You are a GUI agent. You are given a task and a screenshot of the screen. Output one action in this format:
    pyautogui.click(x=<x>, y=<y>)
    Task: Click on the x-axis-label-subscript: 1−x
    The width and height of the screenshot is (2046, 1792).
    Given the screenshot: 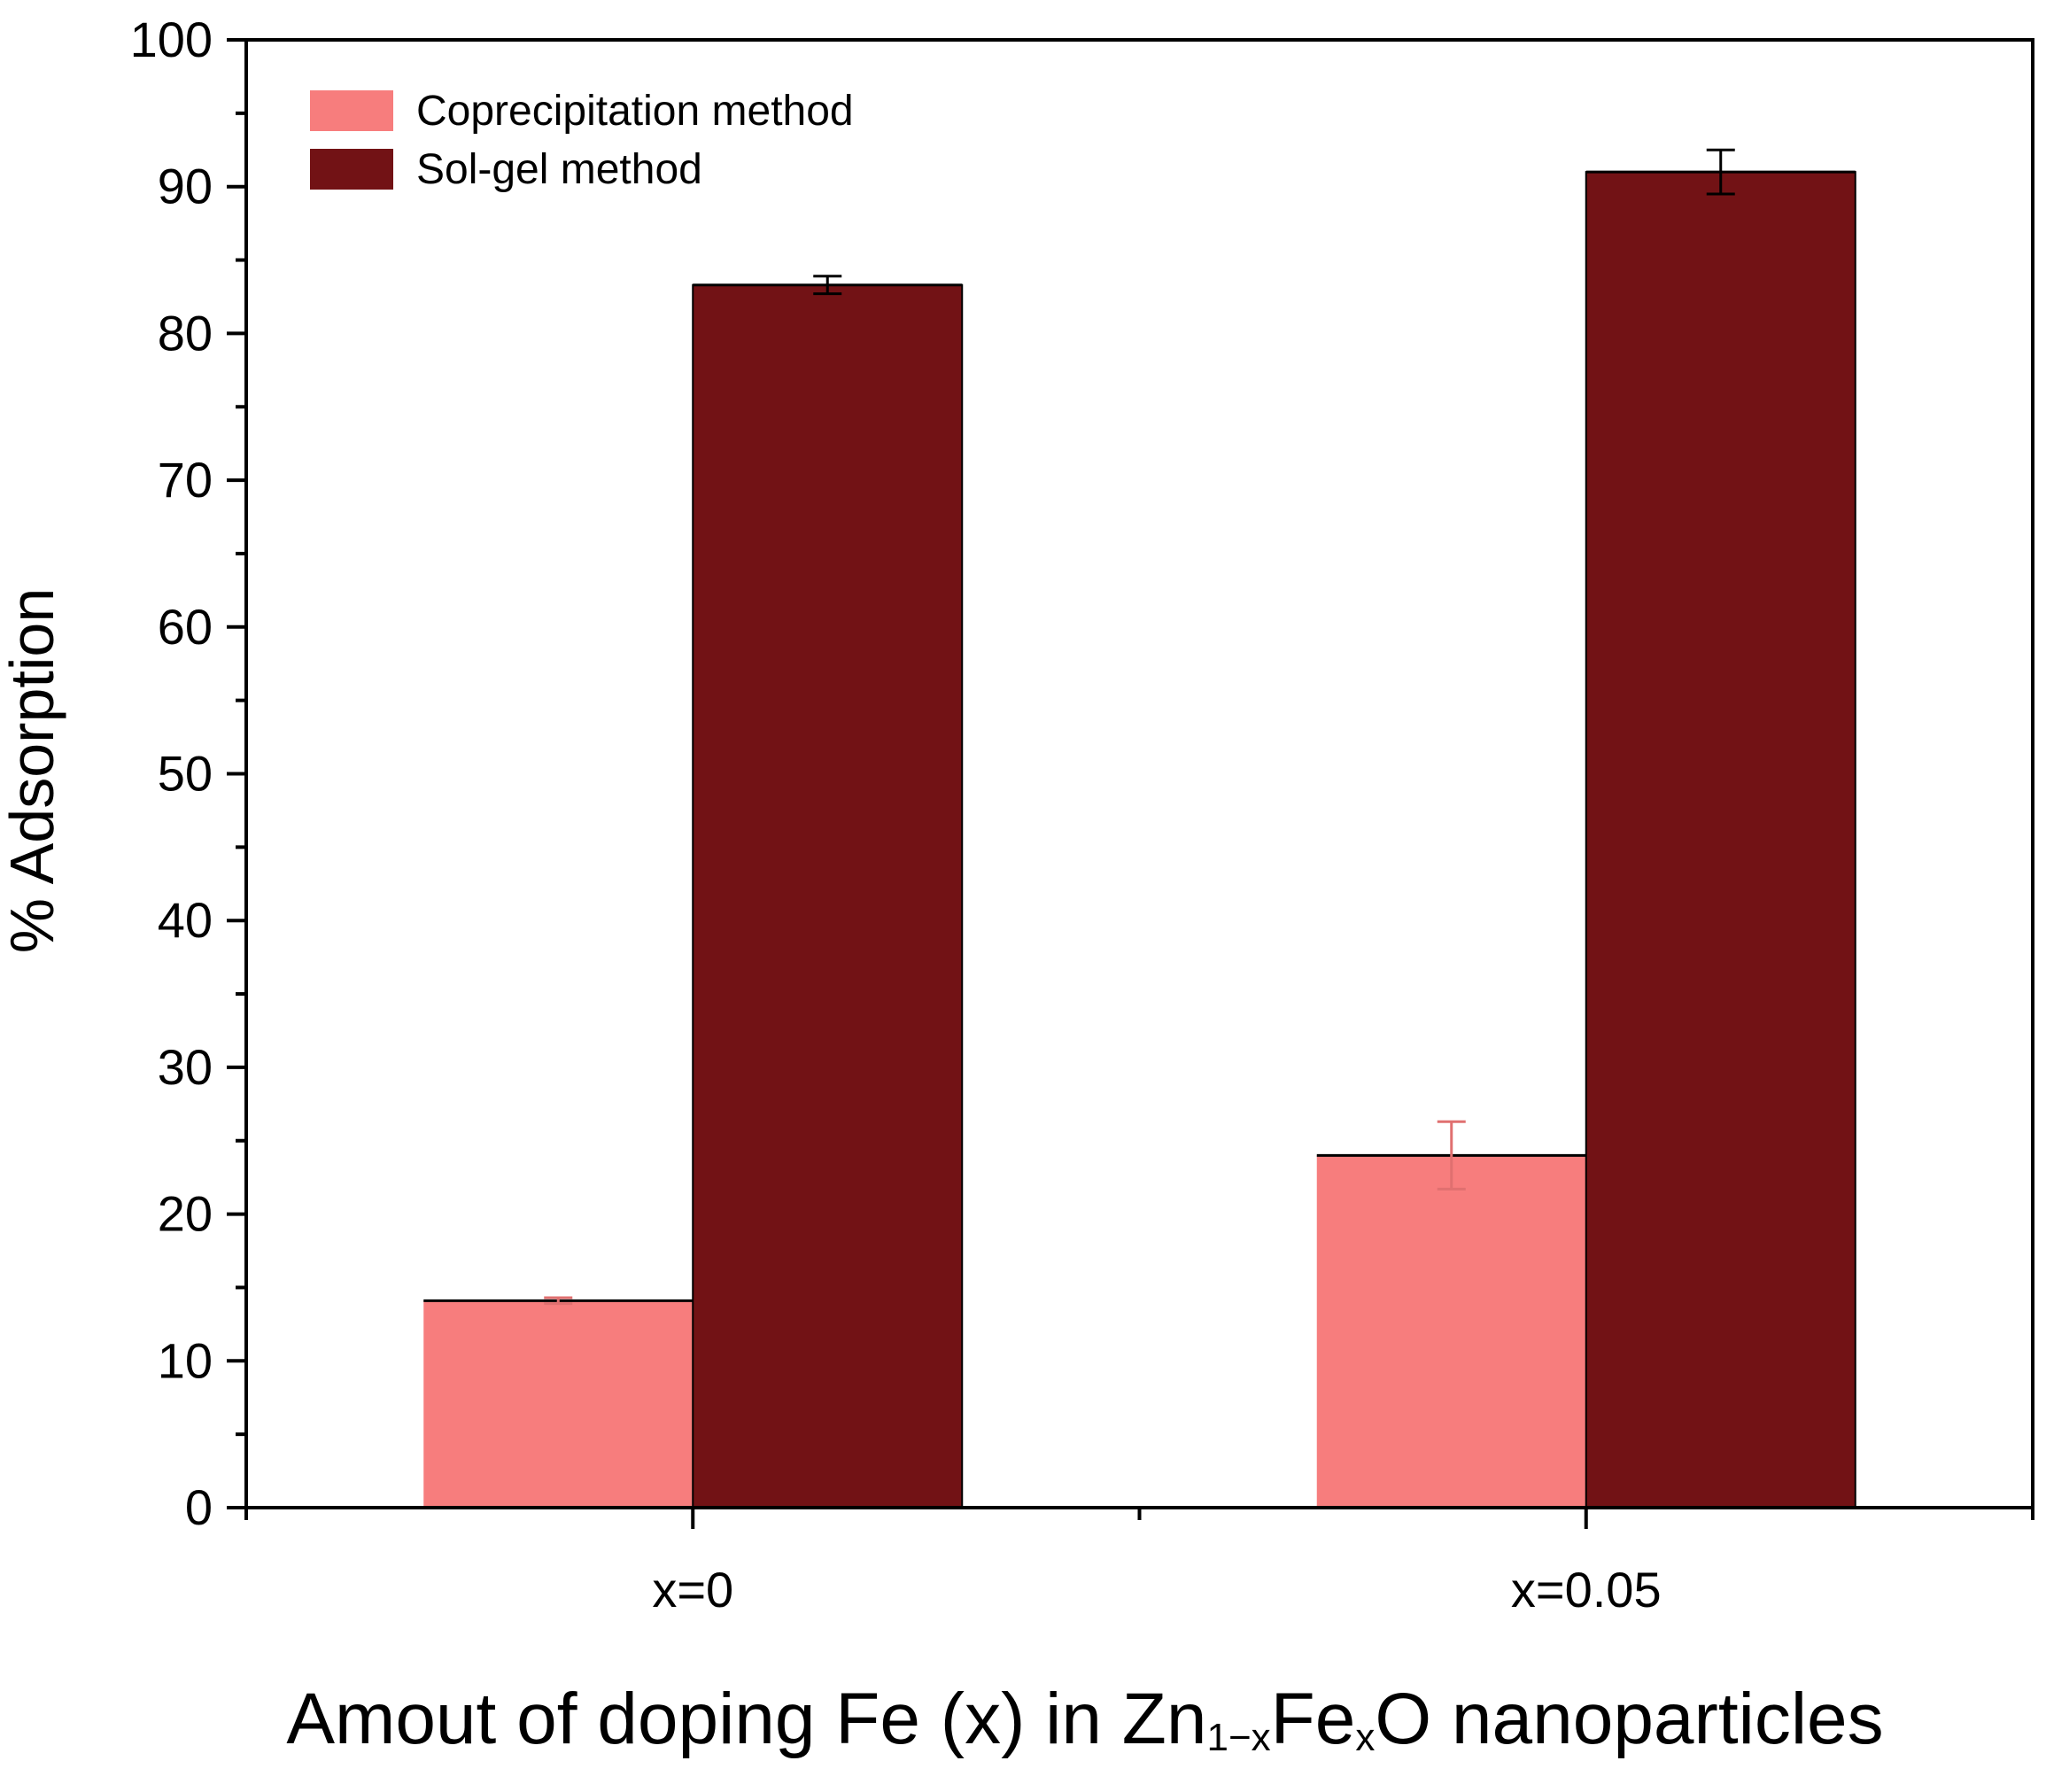 What is the action you would take?
    pyautogui.click(x=1238, y=1737)
    